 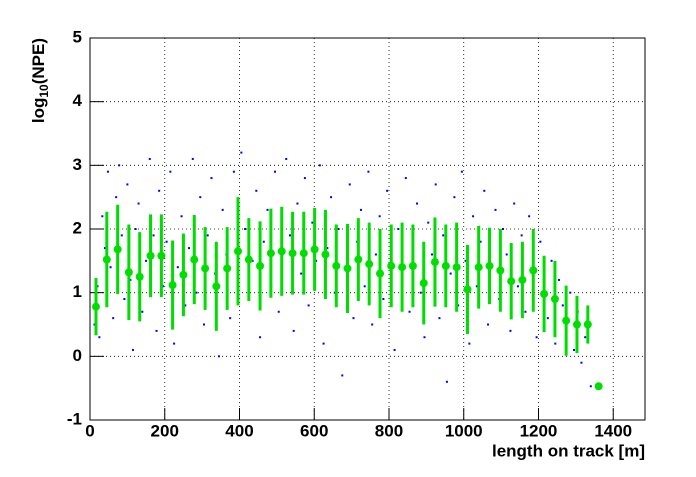 What do you see at coordinates (613, 430) in the screenshot?
I see `x-tick-label: 1400` at bounding box center [613, 430].